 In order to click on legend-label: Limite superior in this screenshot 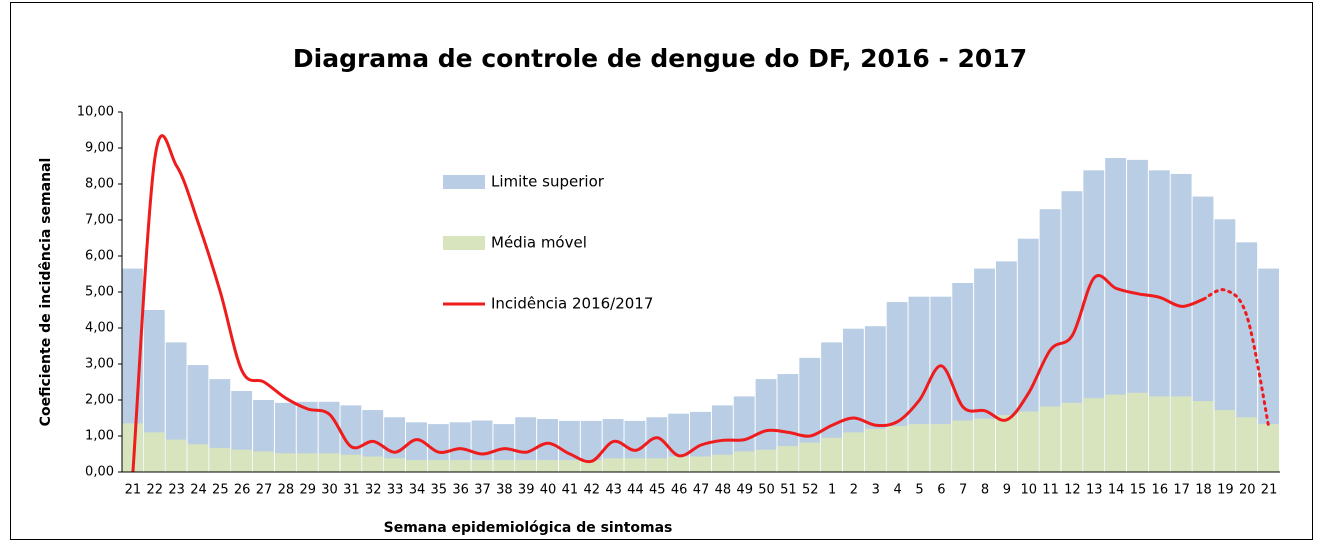, I will do `click(548, 182)`.